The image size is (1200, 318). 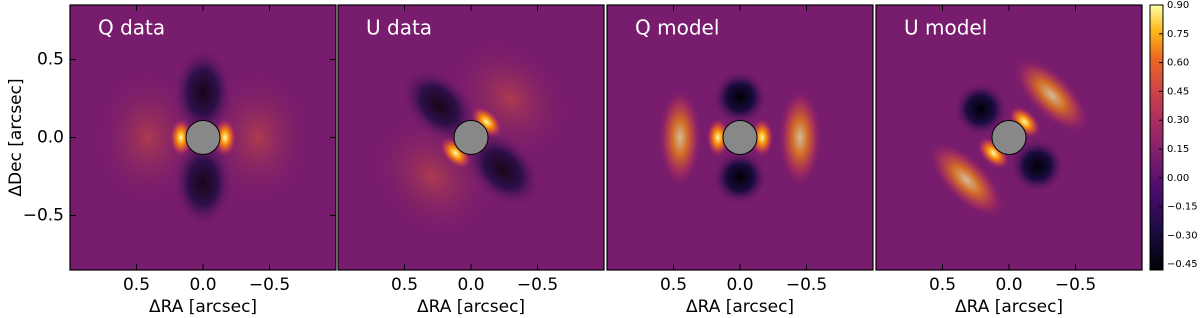 What do you see at coordinates (1178, 34) in the screenshot?
I see `colorbar-tick-label: 0.75` at bounding box center [1178, 34].